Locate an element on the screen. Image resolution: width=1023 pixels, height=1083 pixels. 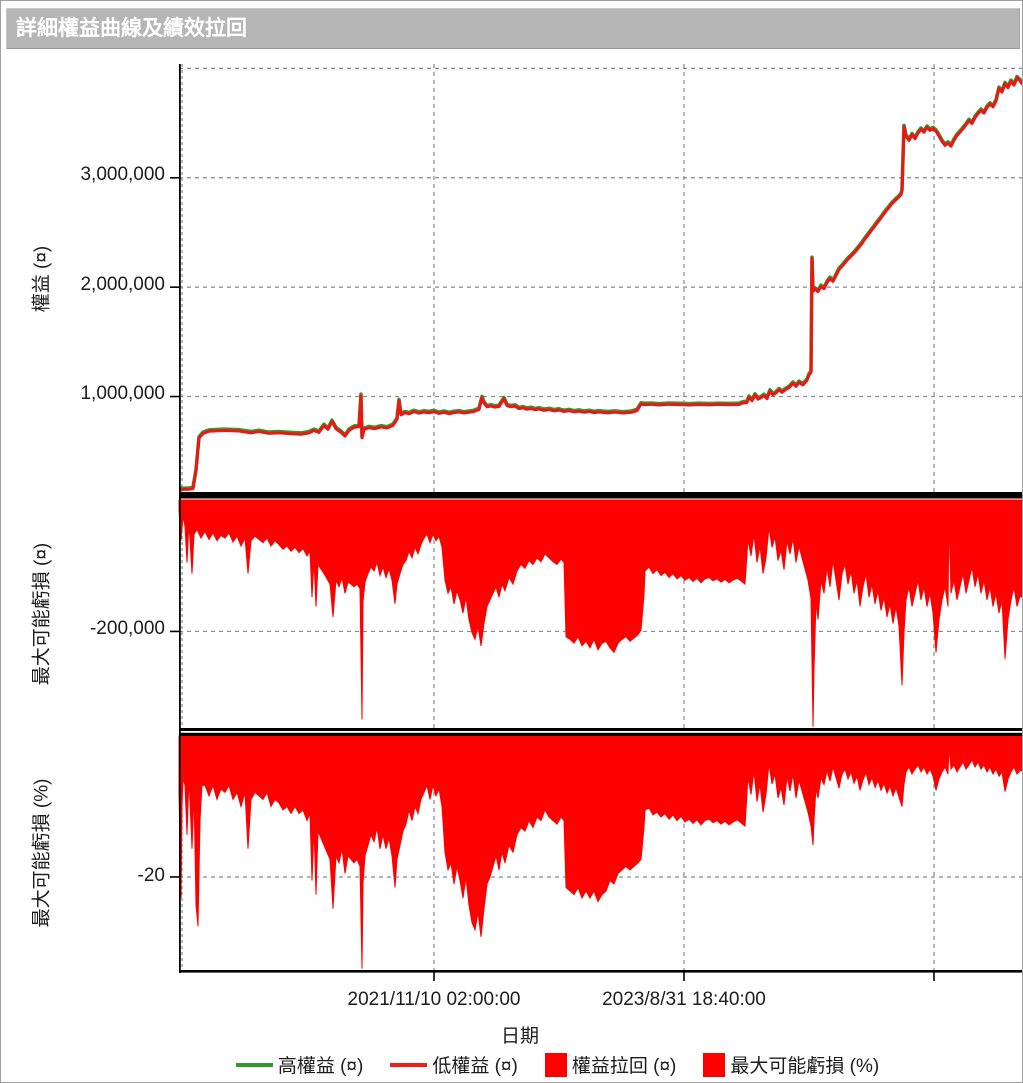
equity-ytick-1m: 1,000,000 is located at coordinates (122, 393).